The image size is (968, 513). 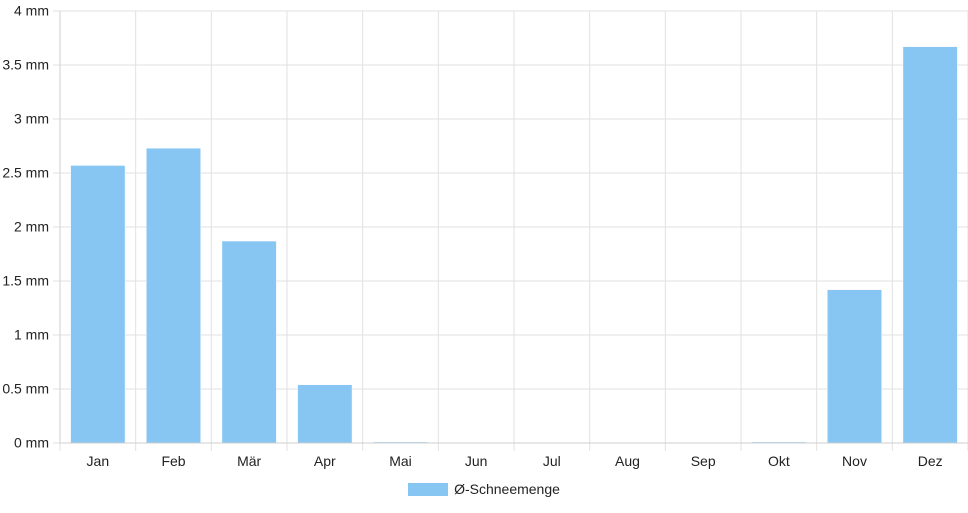 What do you see at coordinates (31, 11) in the screenshot?
I see `y-tick-label: 4 mm` at bounding box center [31, 11].